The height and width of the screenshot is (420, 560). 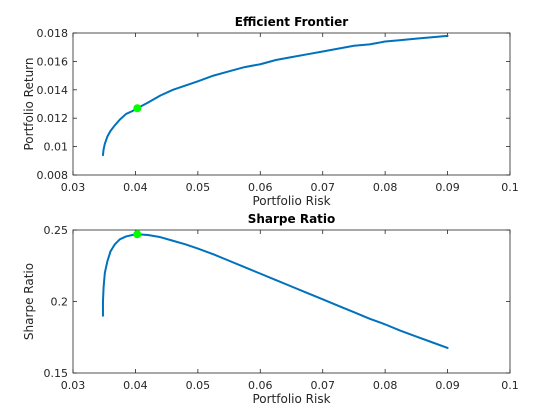 What do you see at coordinates (53, 90) in the screenshot?
I see `frontier-y-tick-label: 0.014` at bounding box center [53, 90].